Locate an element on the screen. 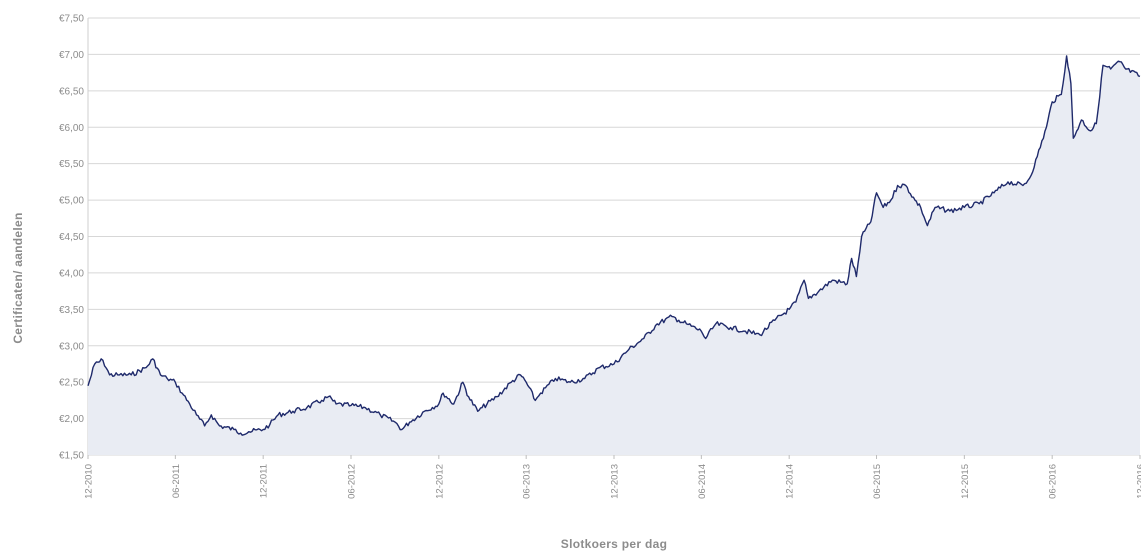  y-tick-label: €5,50 is located at coordinates (71, 164).